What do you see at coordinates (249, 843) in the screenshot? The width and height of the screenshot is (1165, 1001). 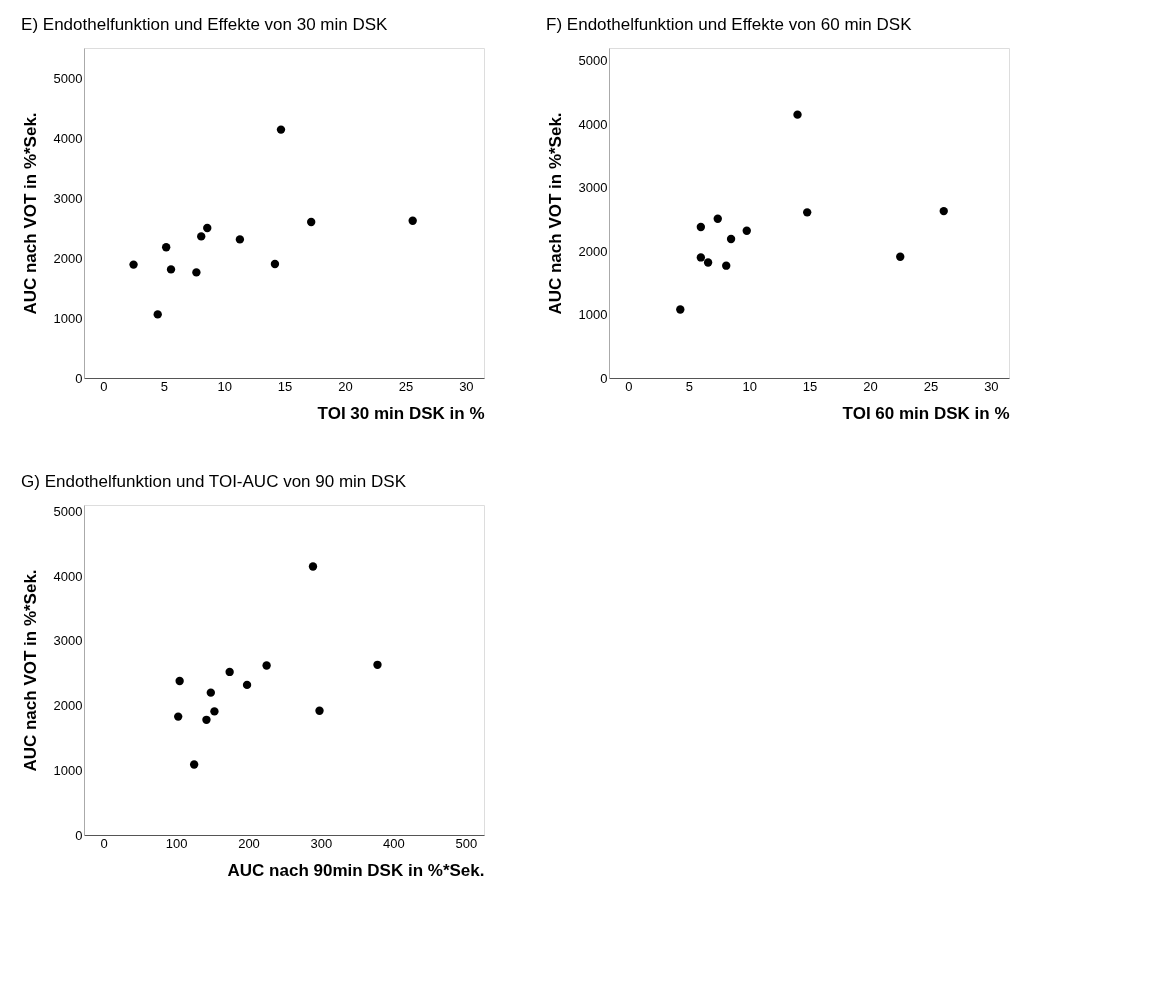 I see `x-tick-label: 200` at bounding box center [249, 843].